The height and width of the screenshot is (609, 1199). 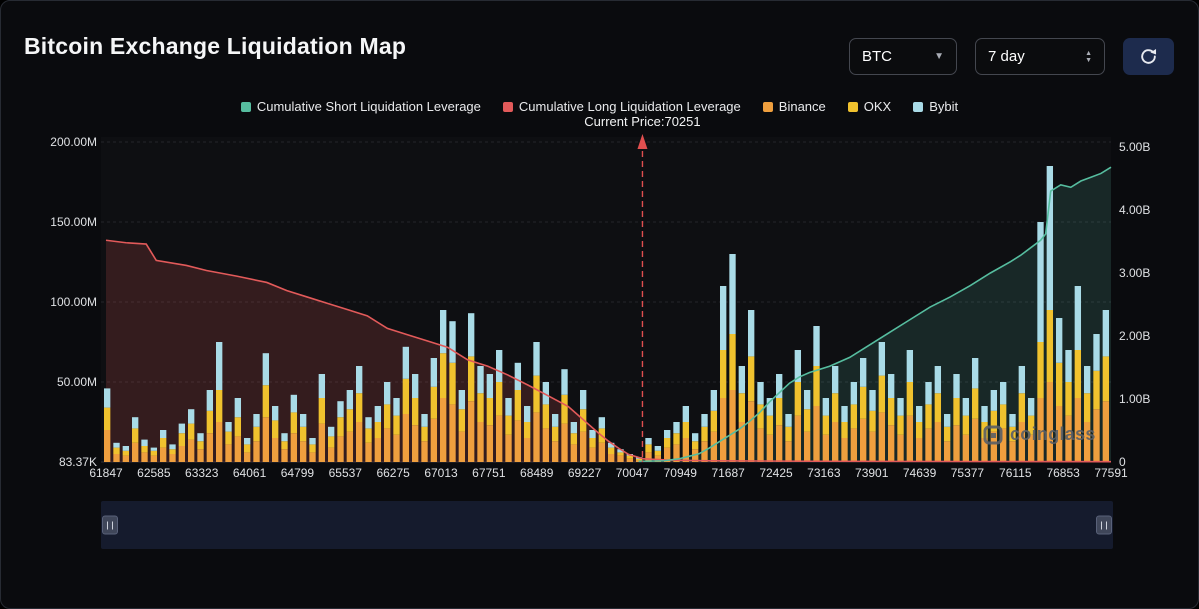 I want to click on slider-left-handle, so click(x=110, y=525).